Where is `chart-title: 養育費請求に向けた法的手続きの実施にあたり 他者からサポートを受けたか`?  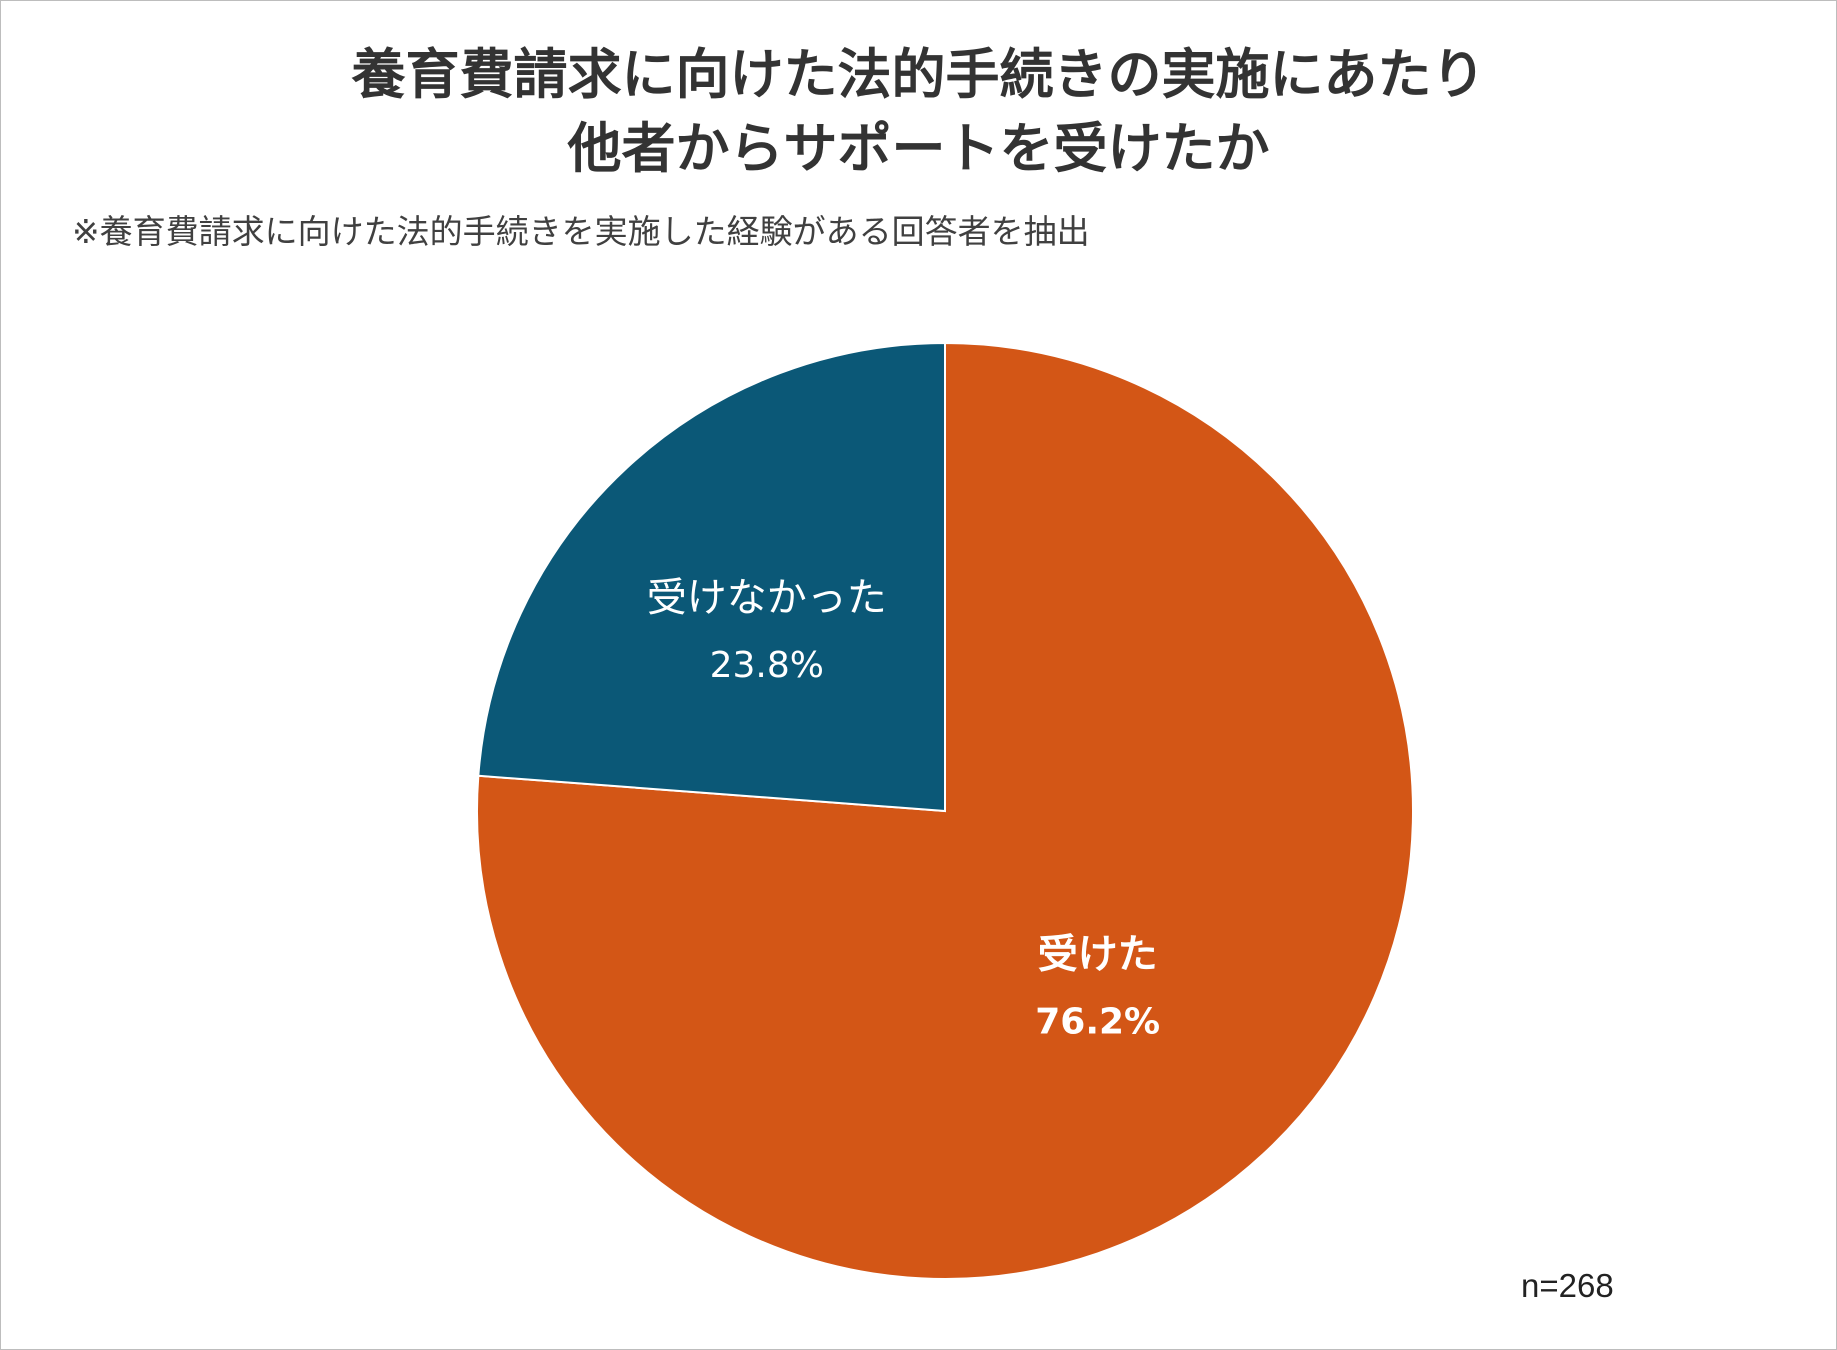 chart-title: 養育費請求に向けた法的手続きの実施にあたり 他者からサポートを受けたか is located at coordinates (918, 112).